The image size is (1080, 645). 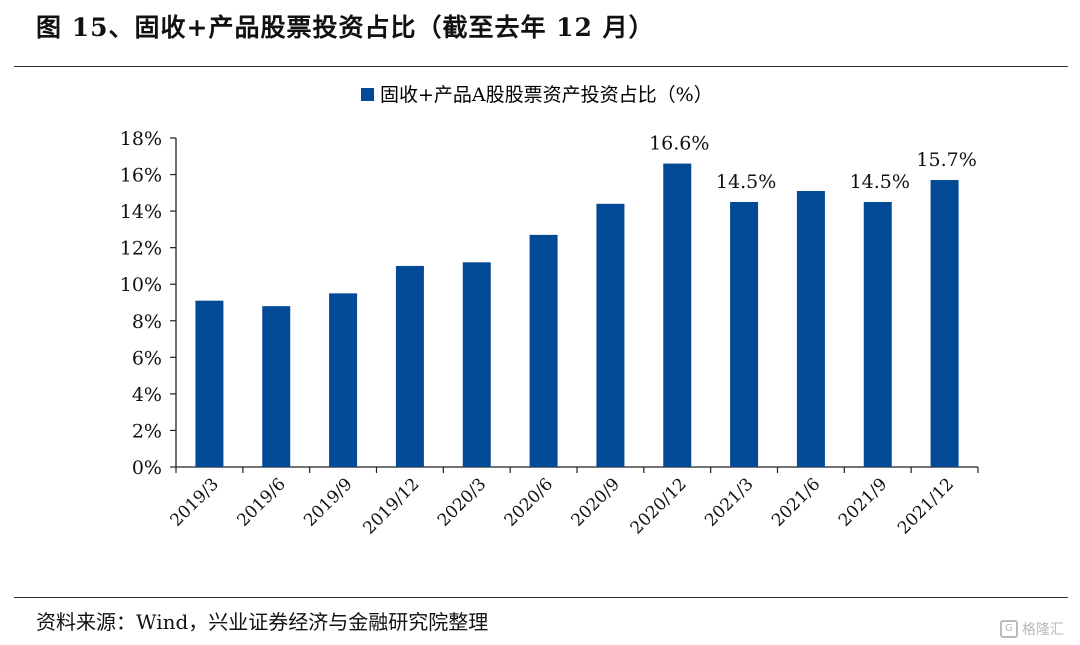 What do you see at coordinates (195, 502) in the screenshot?
I see `x-tick-label: 2019/3` at bounding box center [195, 502].